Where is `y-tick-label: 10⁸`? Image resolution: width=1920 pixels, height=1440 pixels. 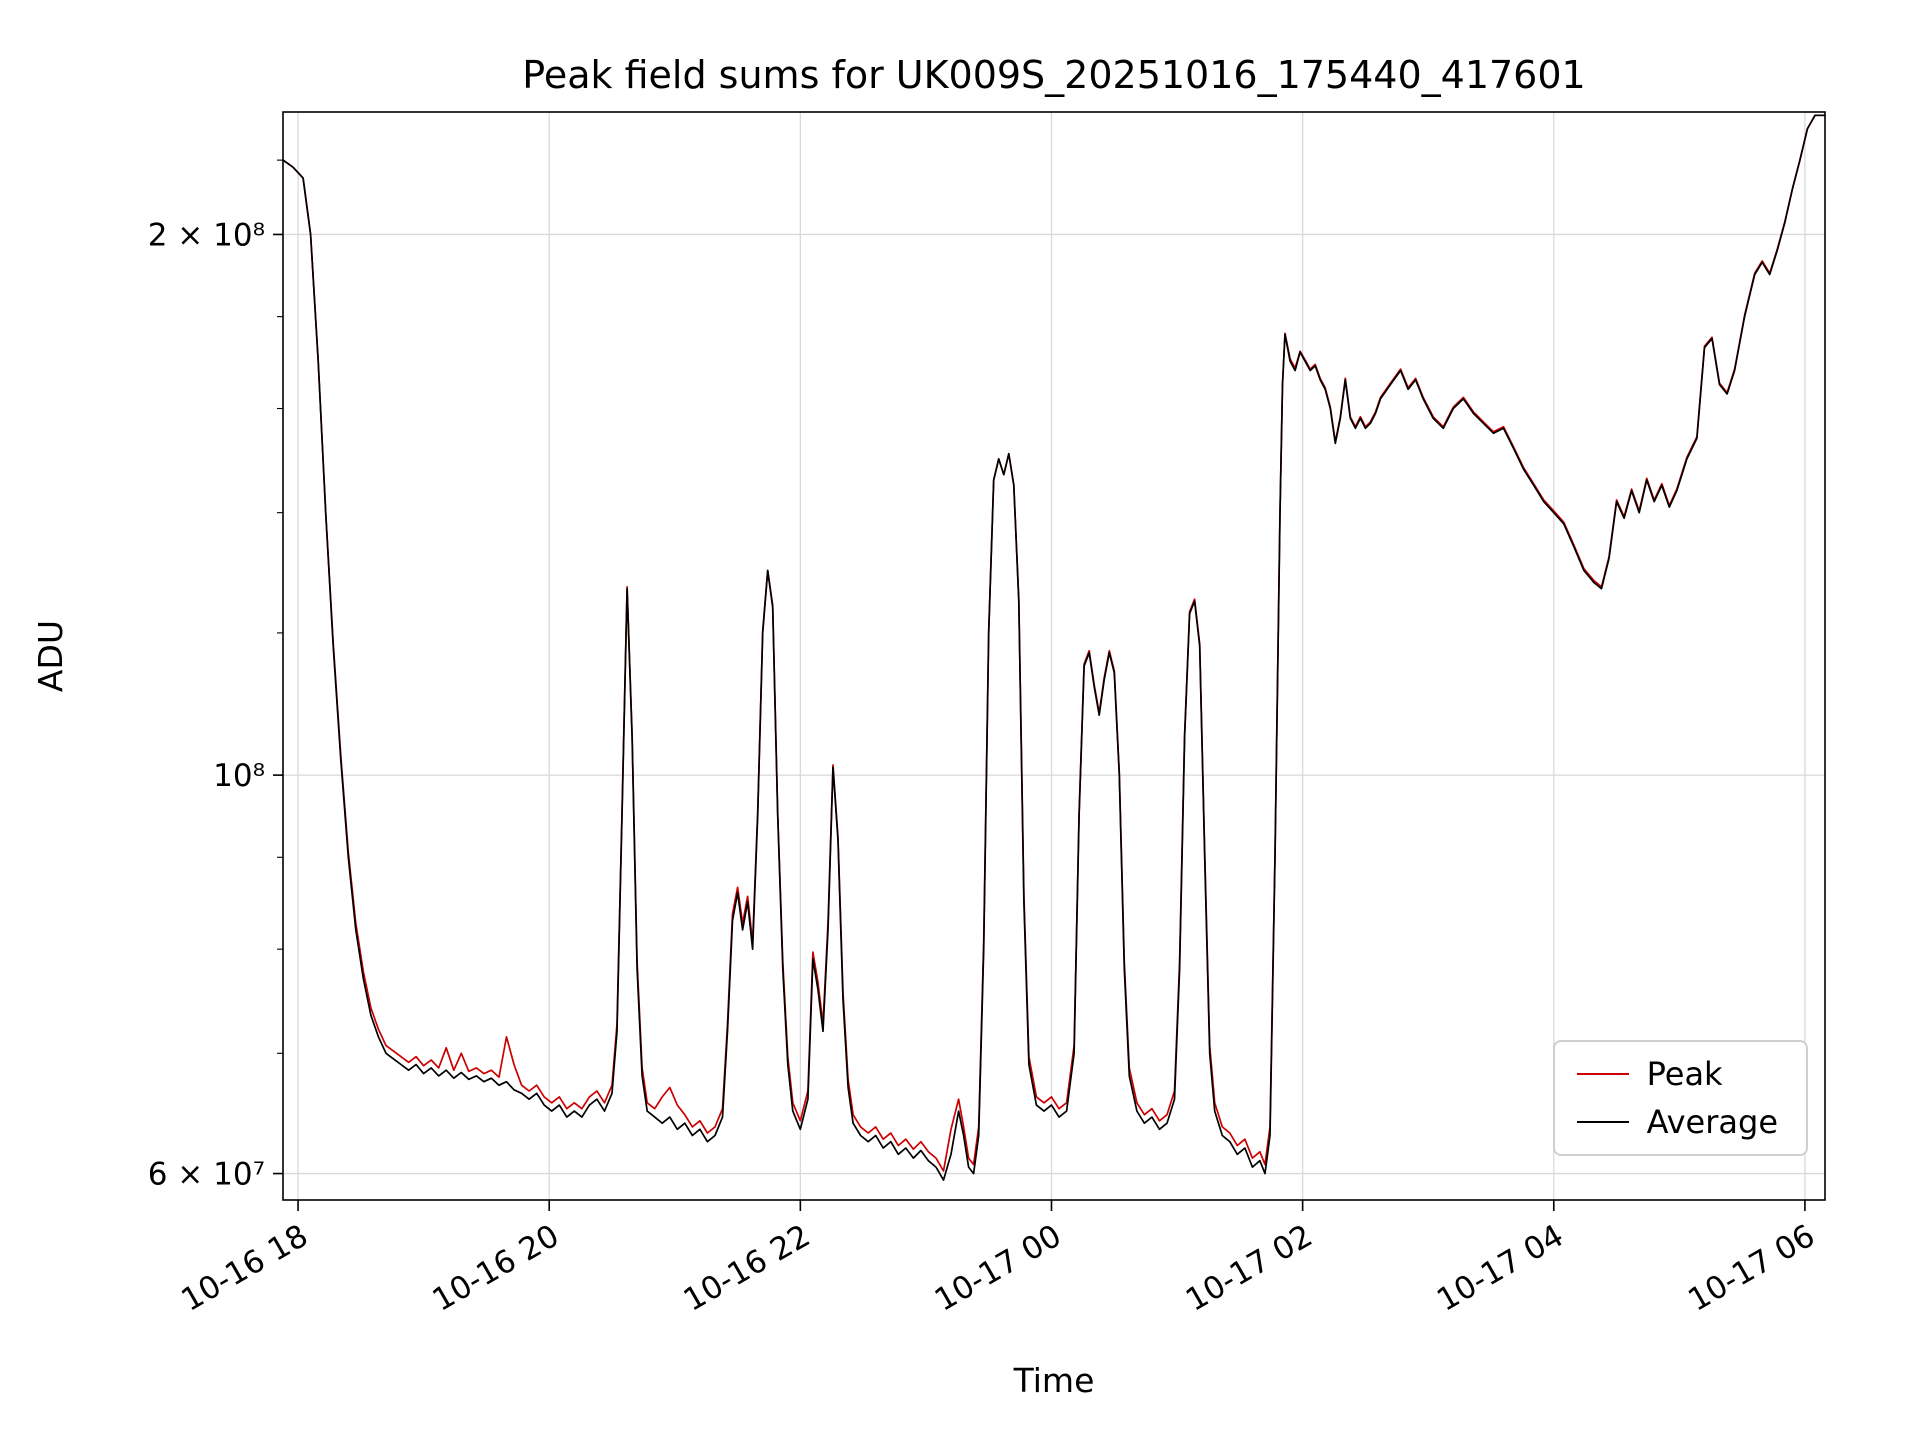
y-tick-label: 10⁸ is located at coordinates (239, 776).